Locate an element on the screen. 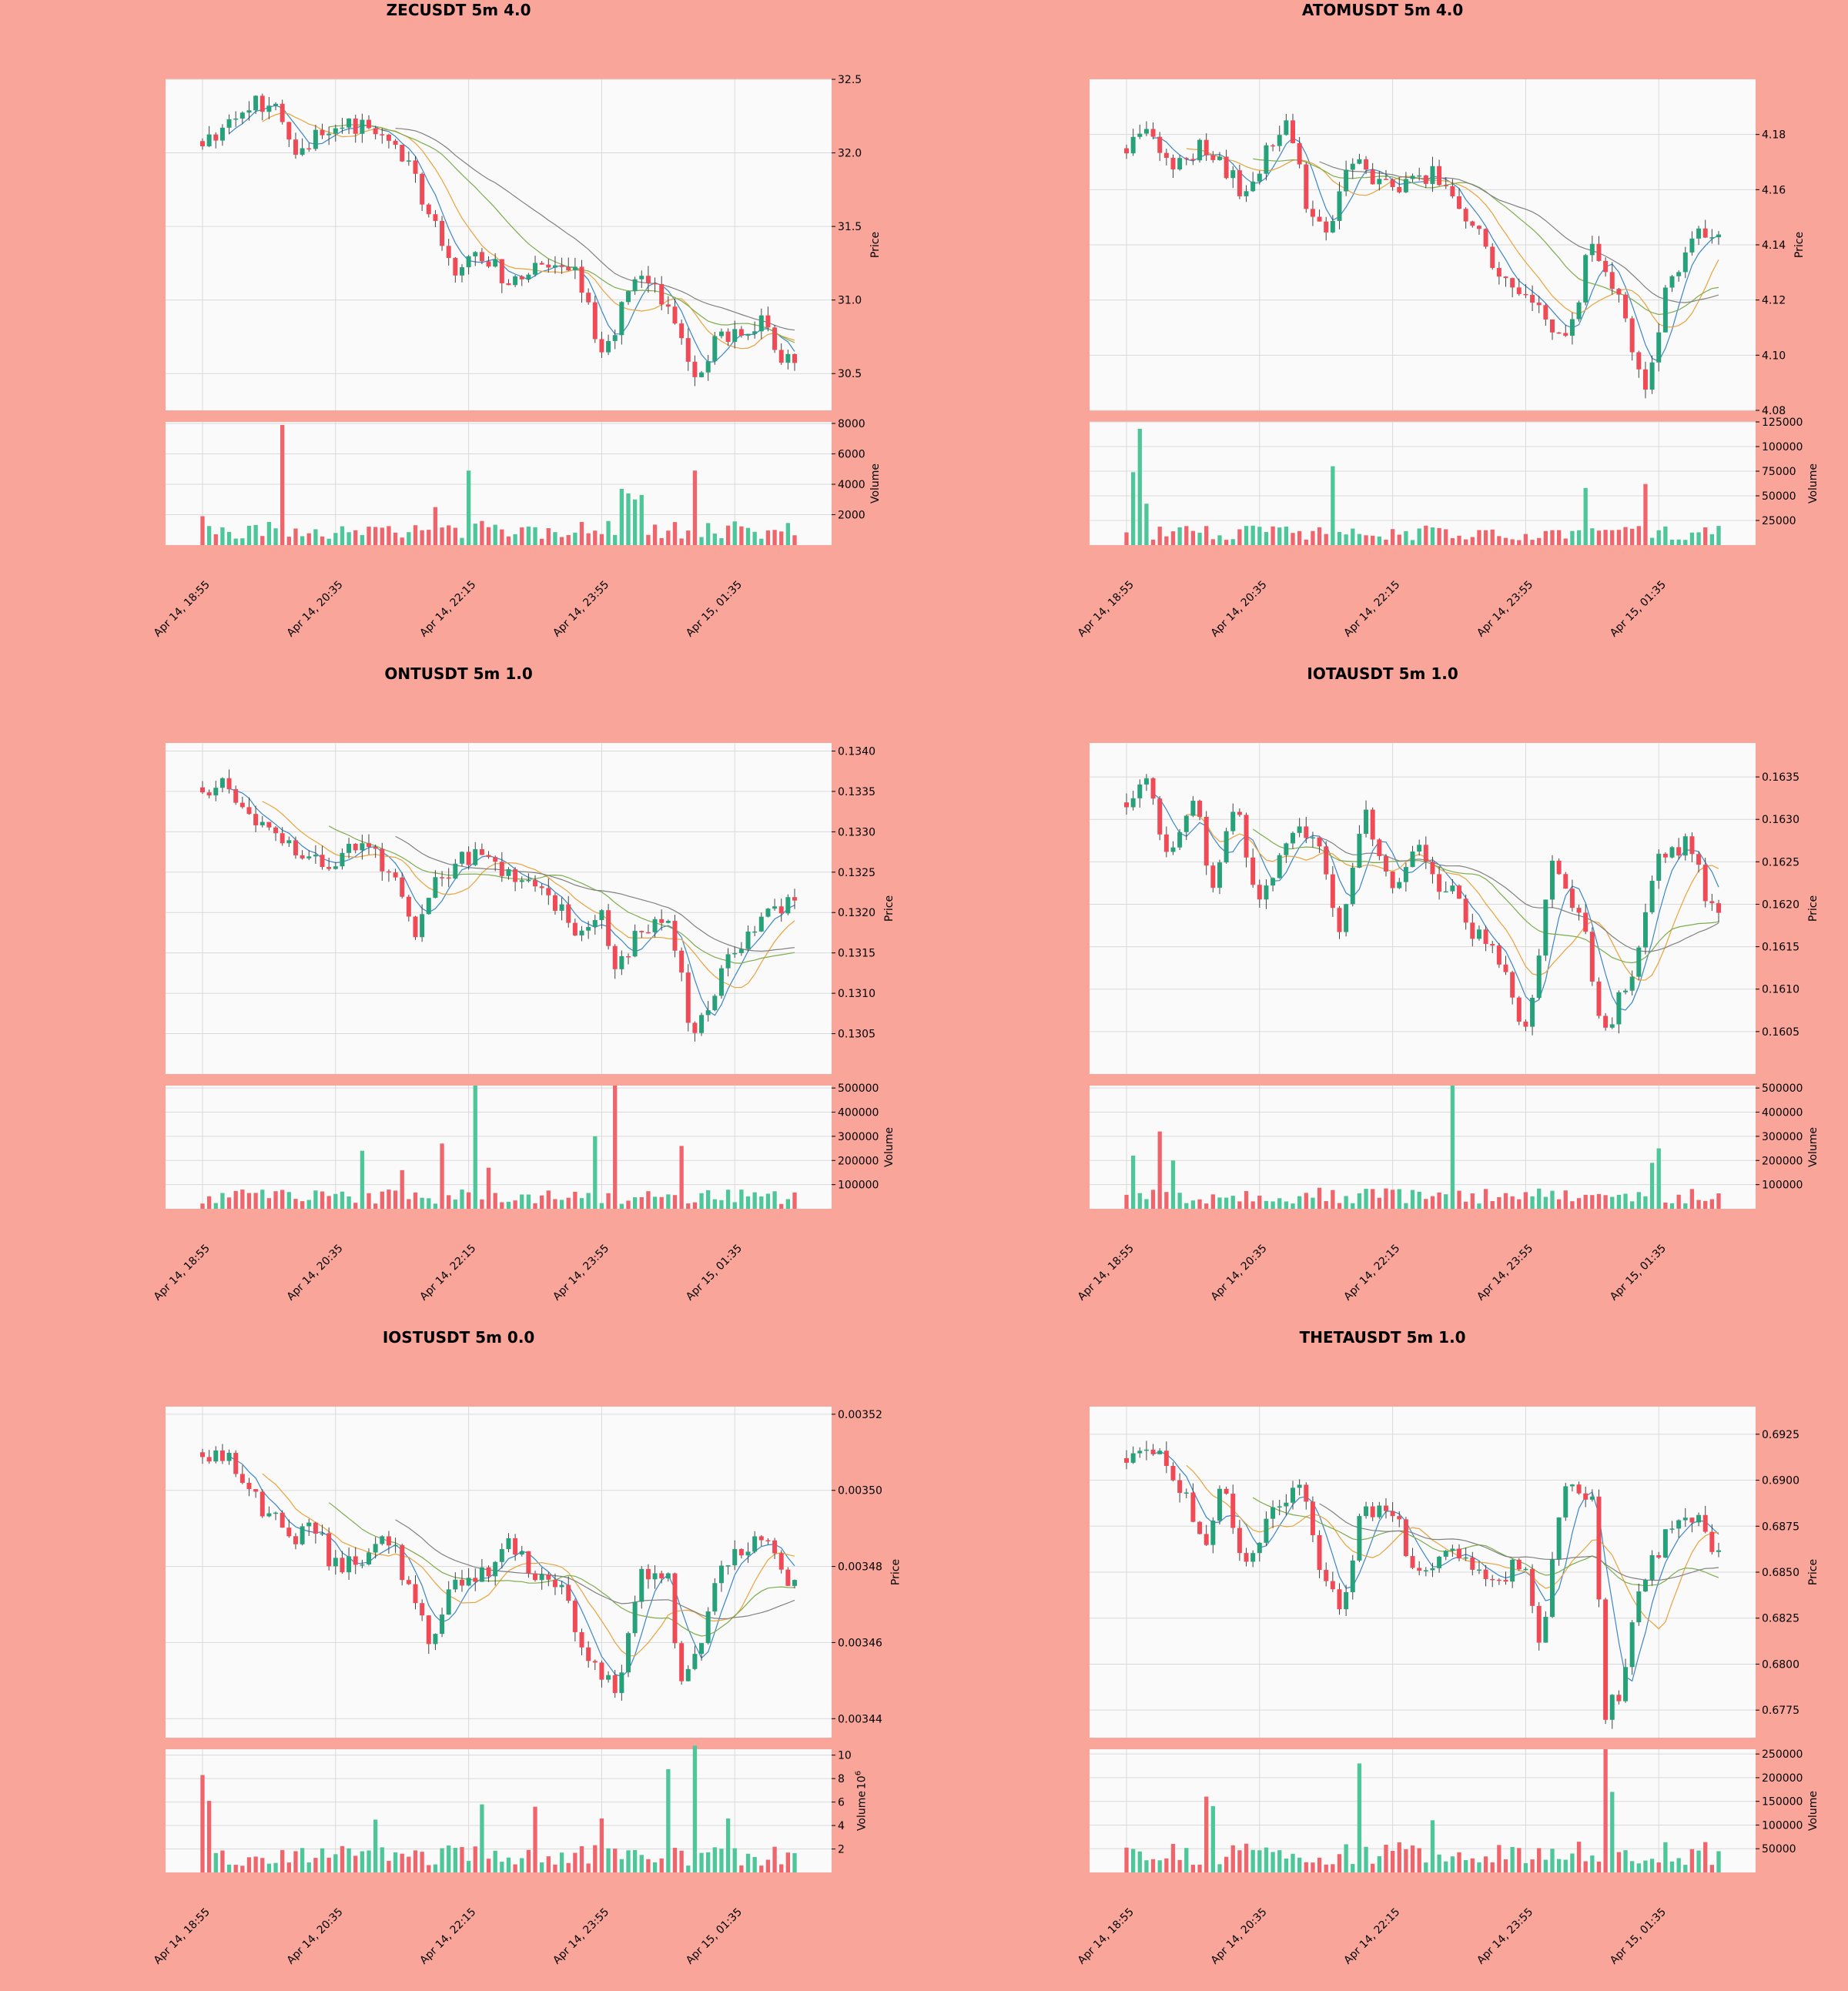 The image size is (1848, 1991). volume-axes is located at coordinates (1423, 1147).